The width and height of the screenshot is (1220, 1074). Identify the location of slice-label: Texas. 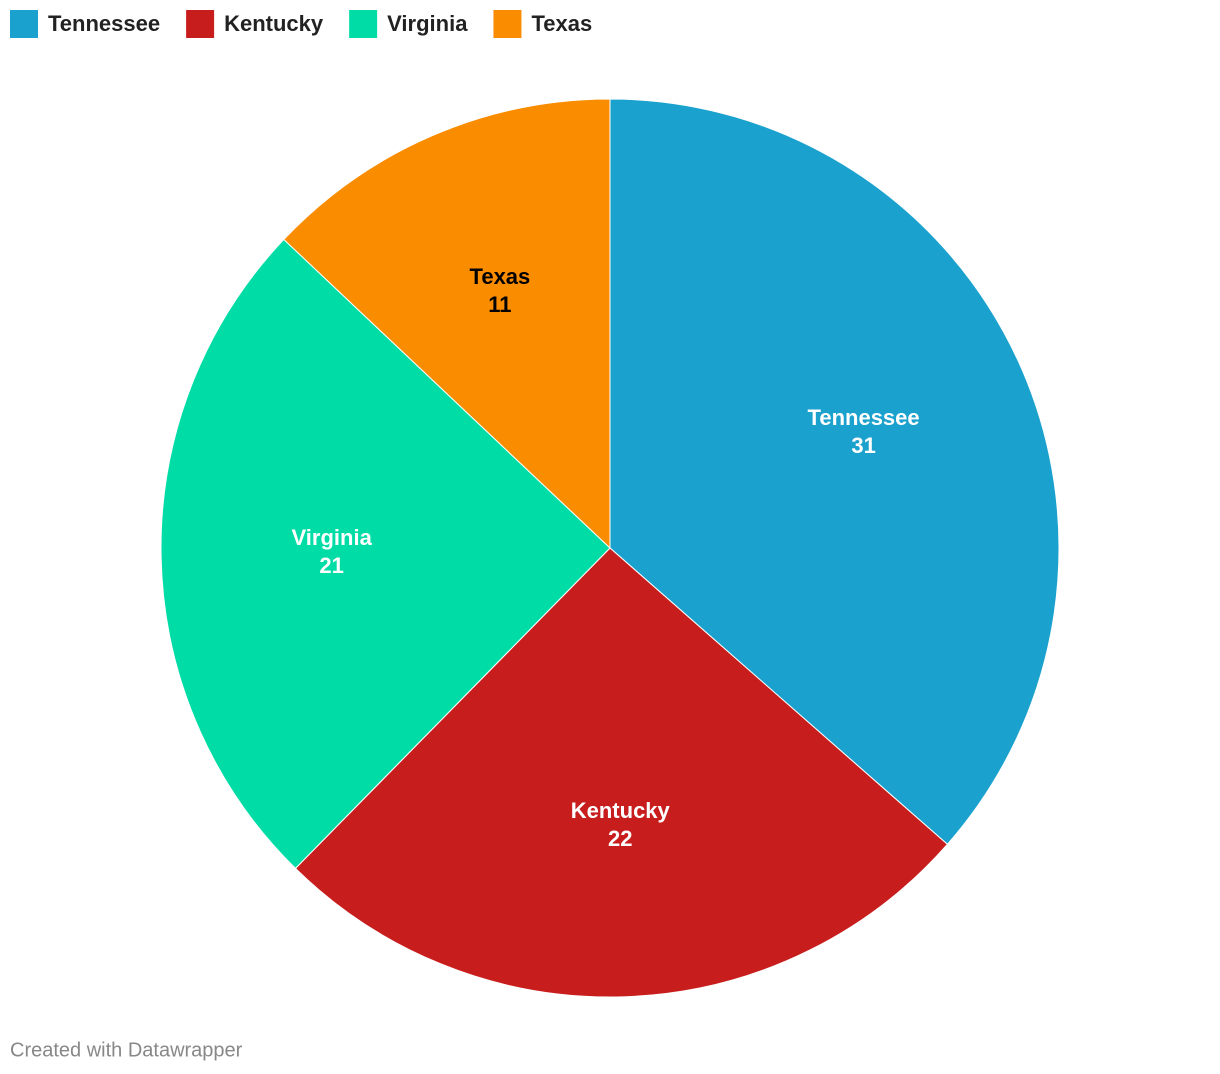
(500, 276).